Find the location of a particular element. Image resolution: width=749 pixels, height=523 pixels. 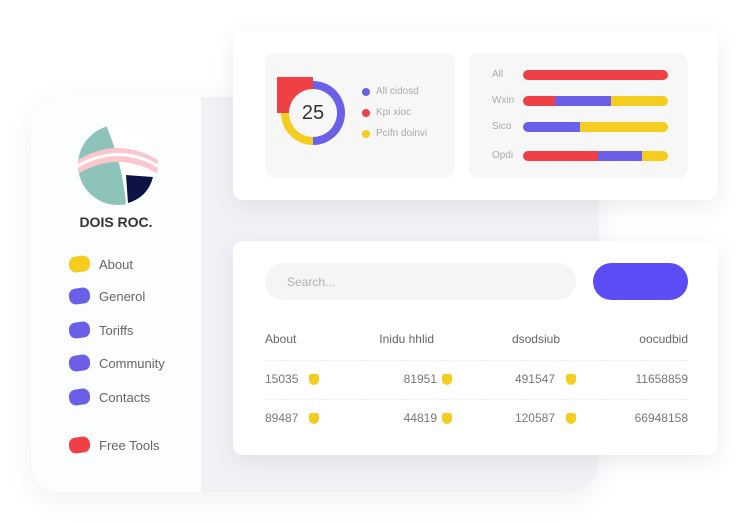

sidebar-item-about: About is located at coordinates (100, 264).